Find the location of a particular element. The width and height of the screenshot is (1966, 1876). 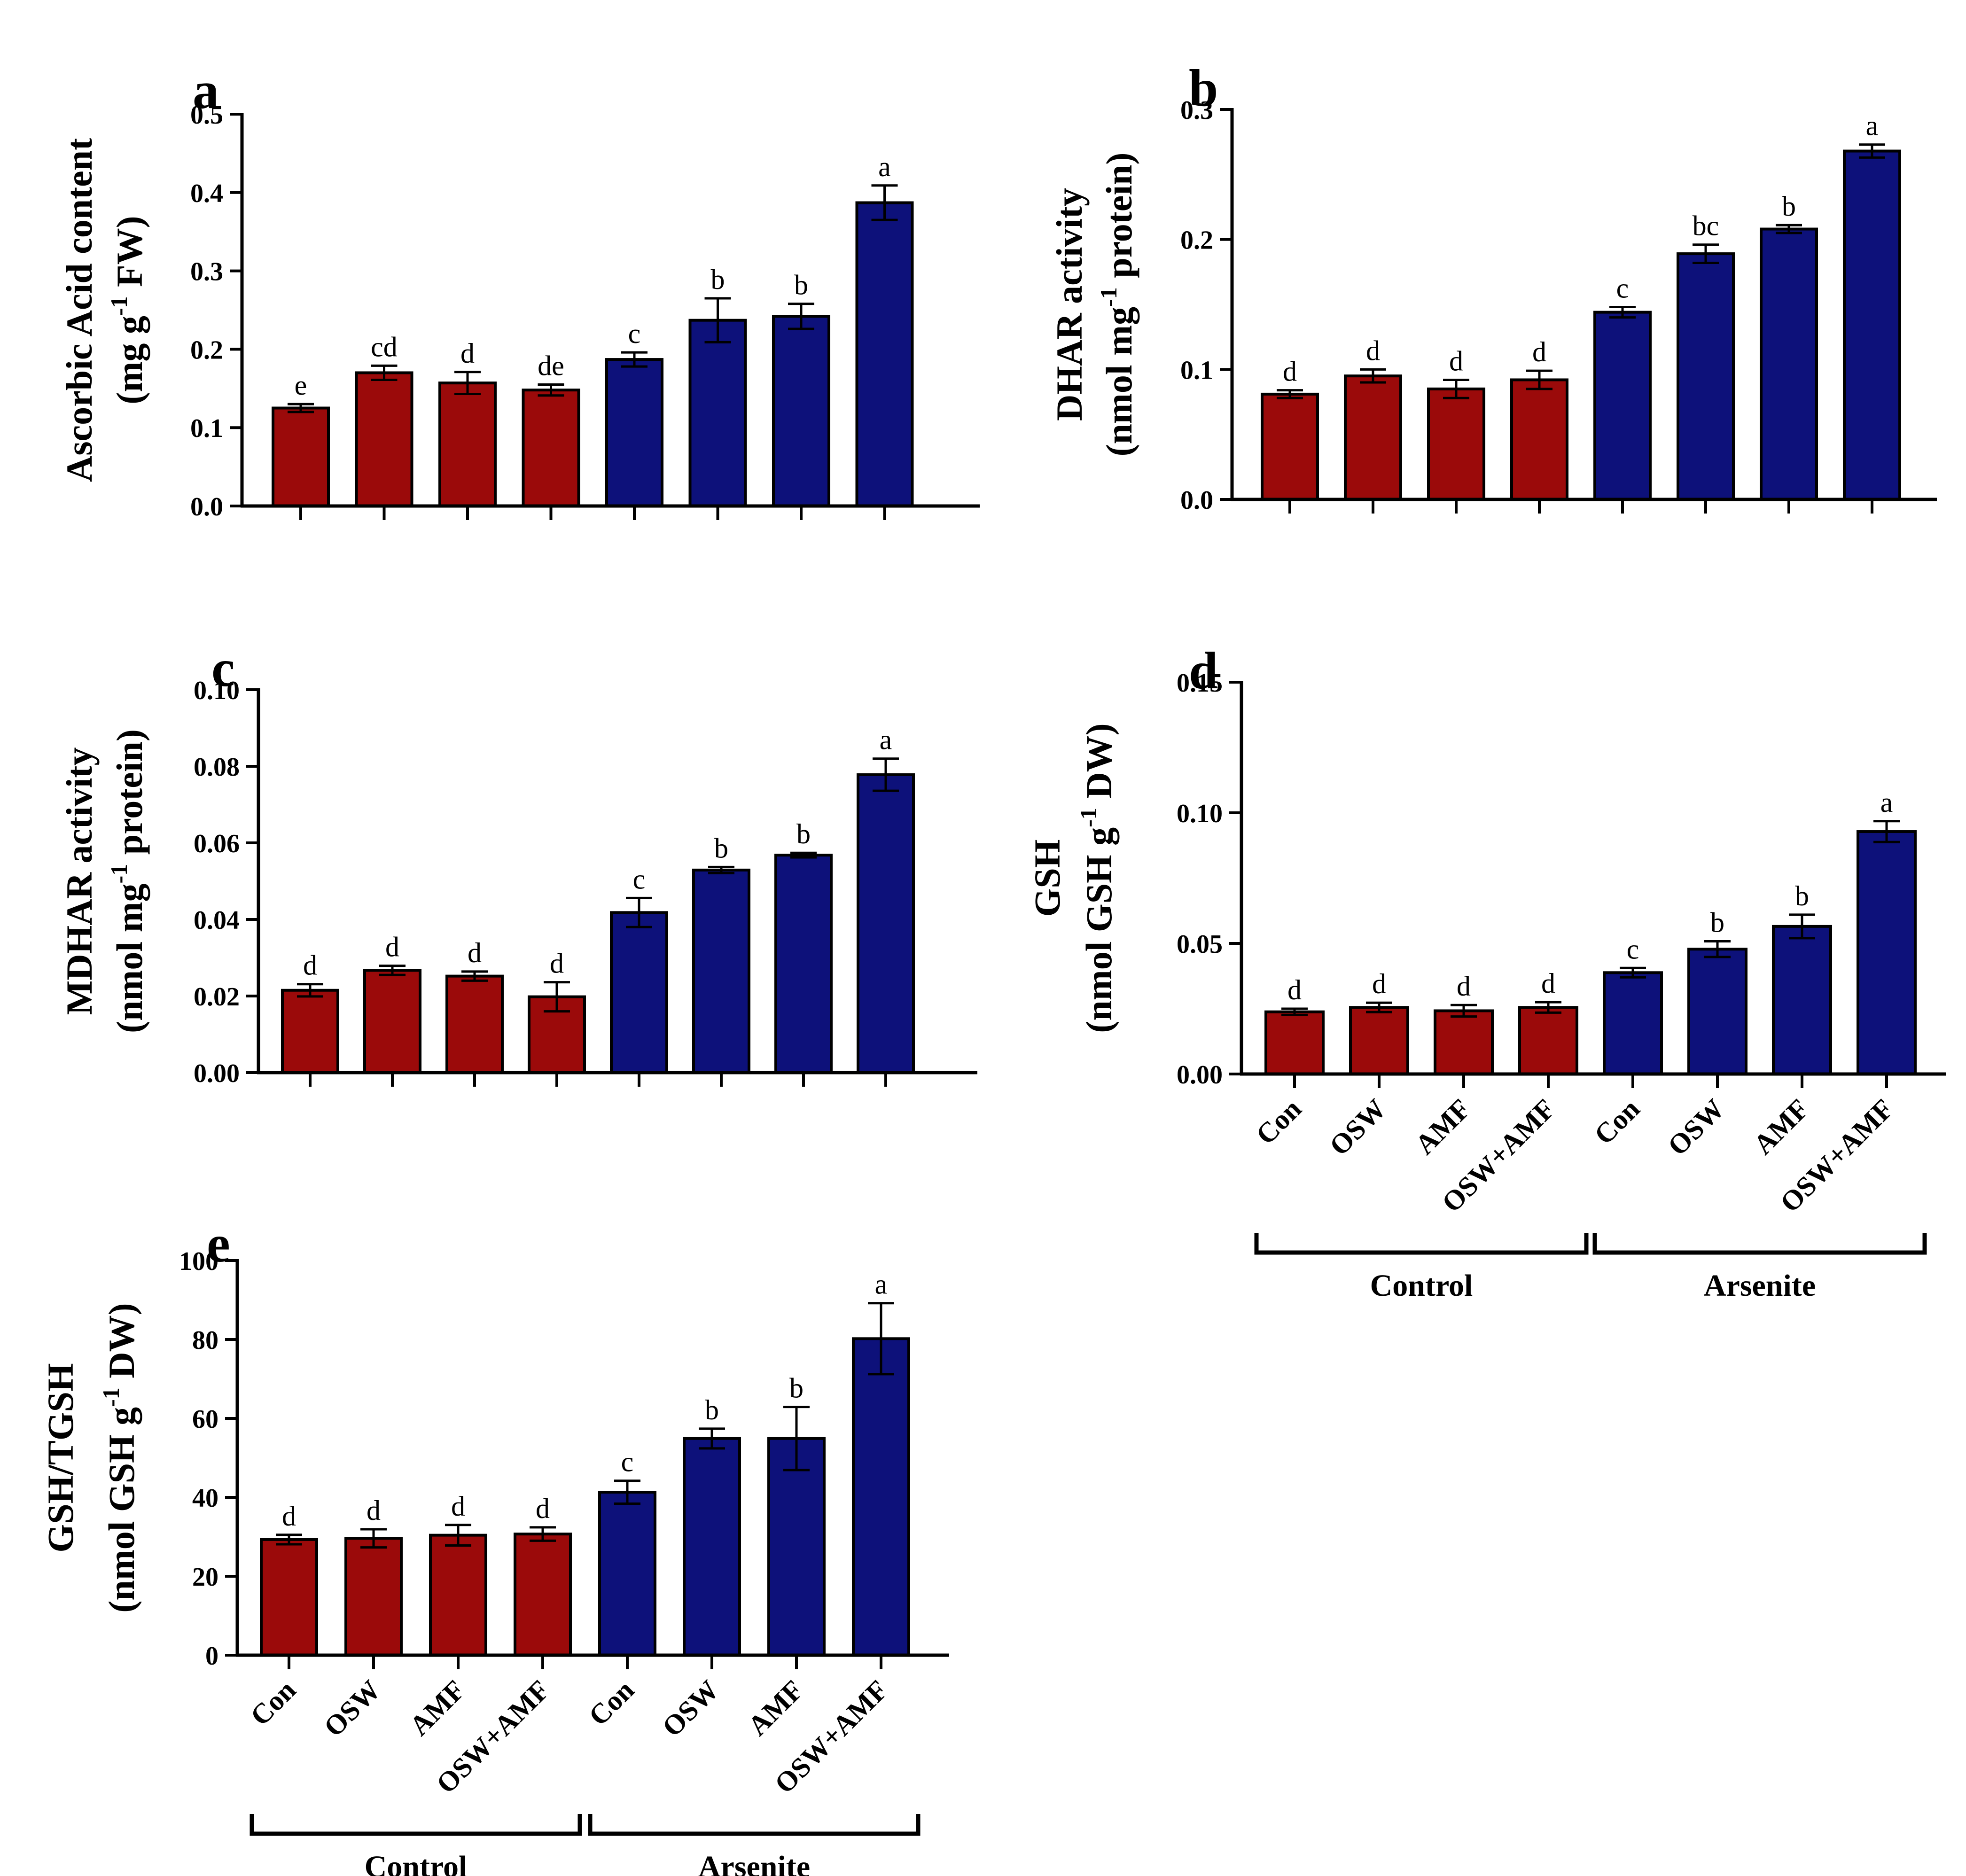

significance-letter: cd is located at coordinates (384, 346).